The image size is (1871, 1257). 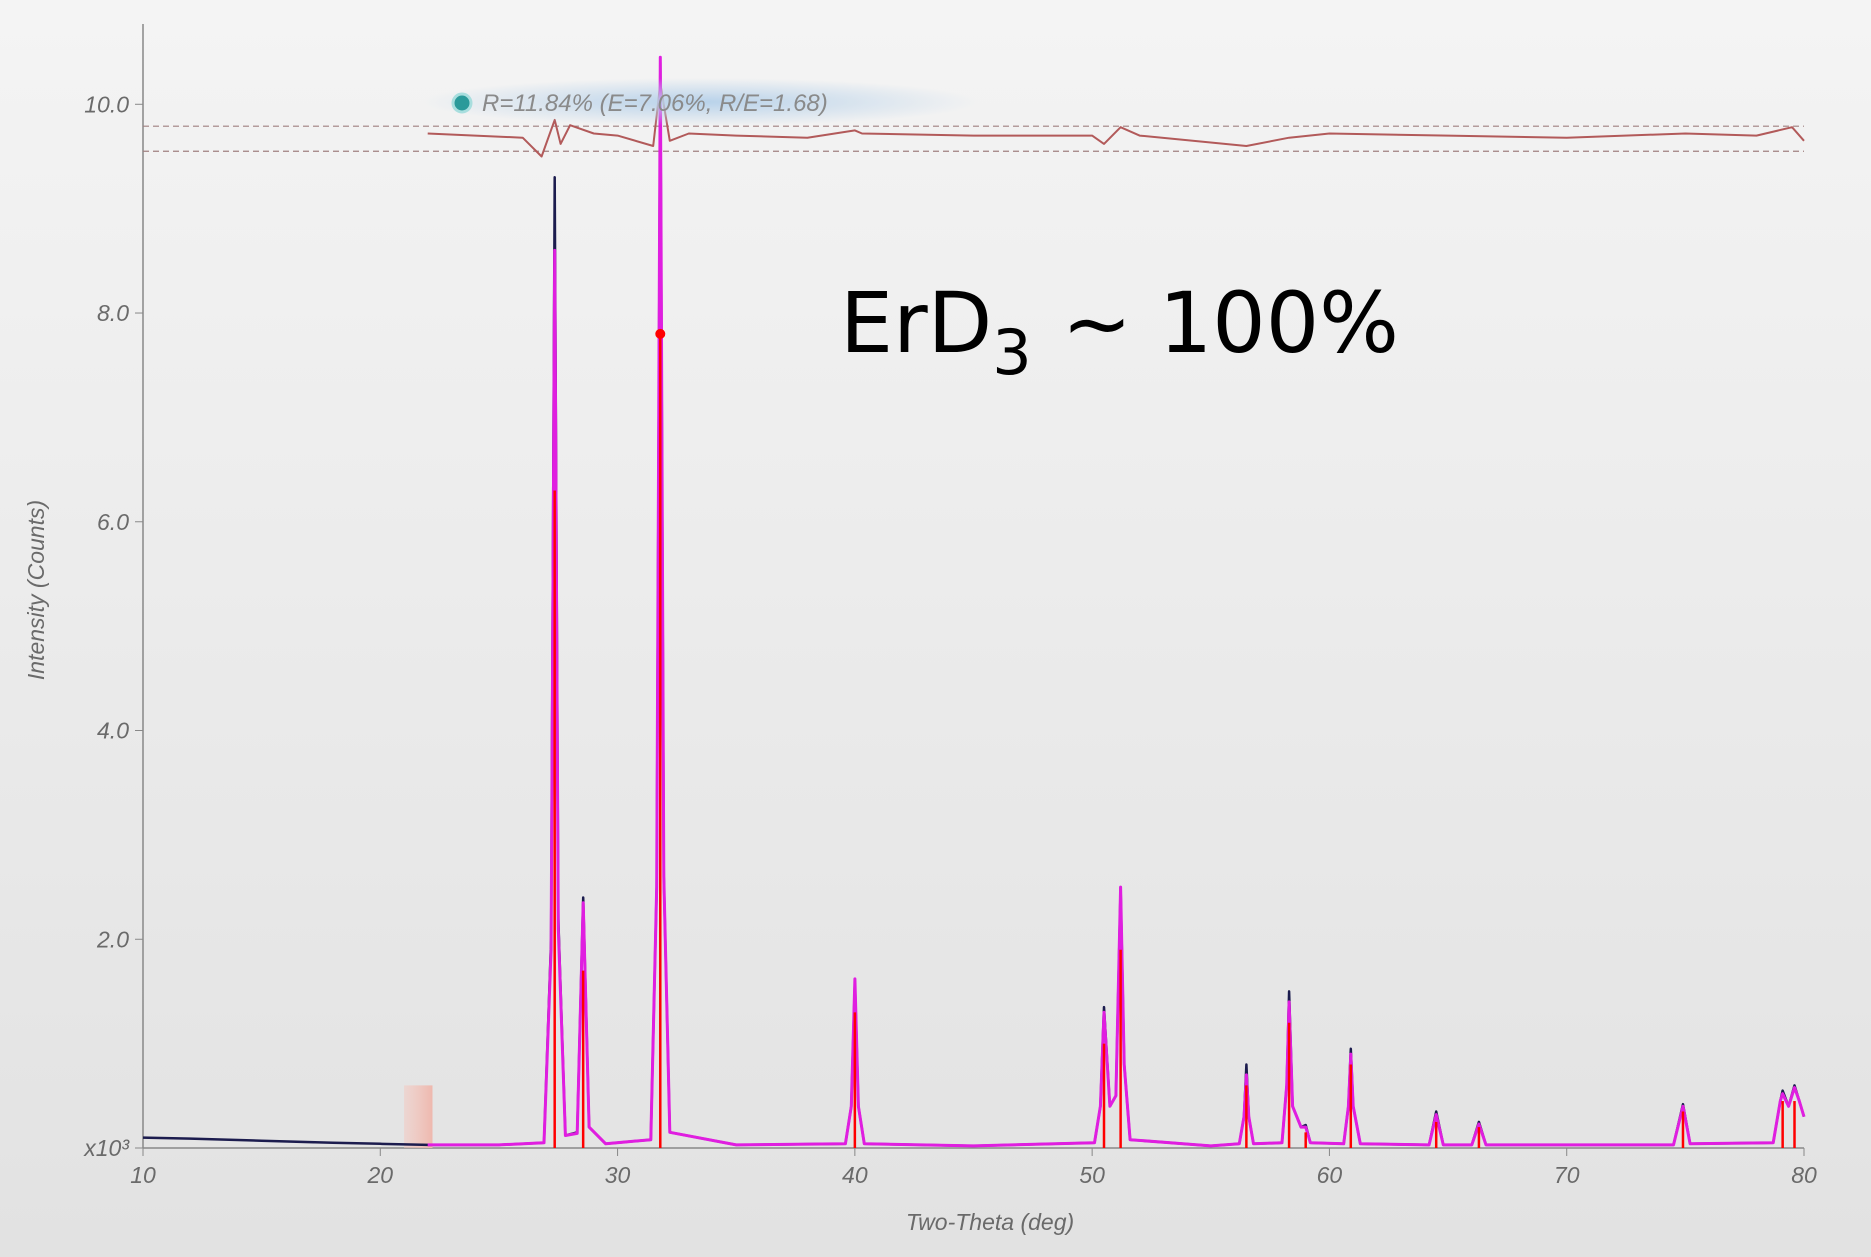 I want to click on legend-text: R=11.84% (E=7.06%, R/E=1.68), so click(x=655, y=103).